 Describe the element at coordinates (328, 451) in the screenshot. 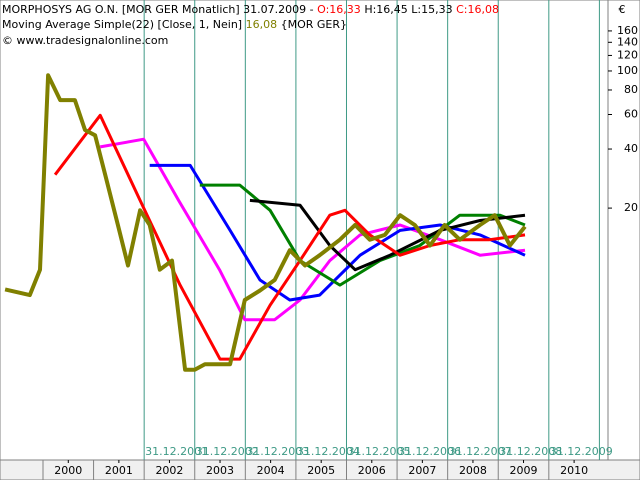

I see `vertical-line-label: 31.12.2004` at that location.